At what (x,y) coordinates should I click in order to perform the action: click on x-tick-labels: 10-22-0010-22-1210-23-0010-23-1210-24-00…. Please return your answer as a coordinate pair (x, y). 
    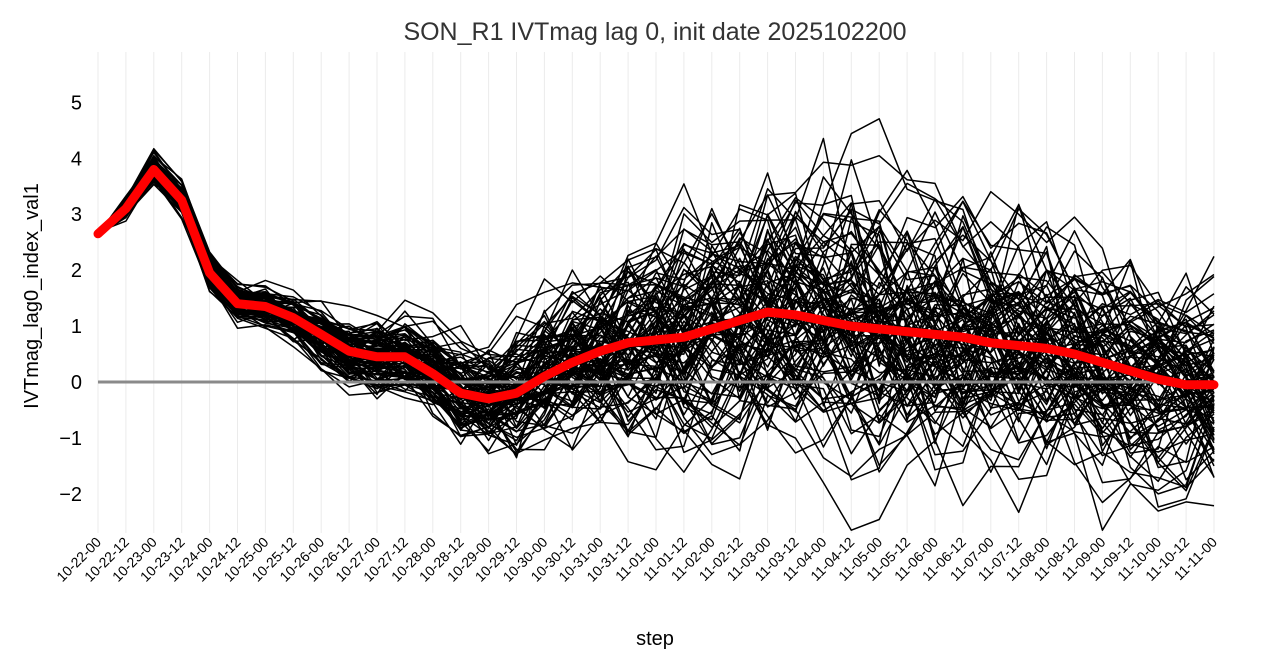
    Looking at the image, I should click on (636, 559).